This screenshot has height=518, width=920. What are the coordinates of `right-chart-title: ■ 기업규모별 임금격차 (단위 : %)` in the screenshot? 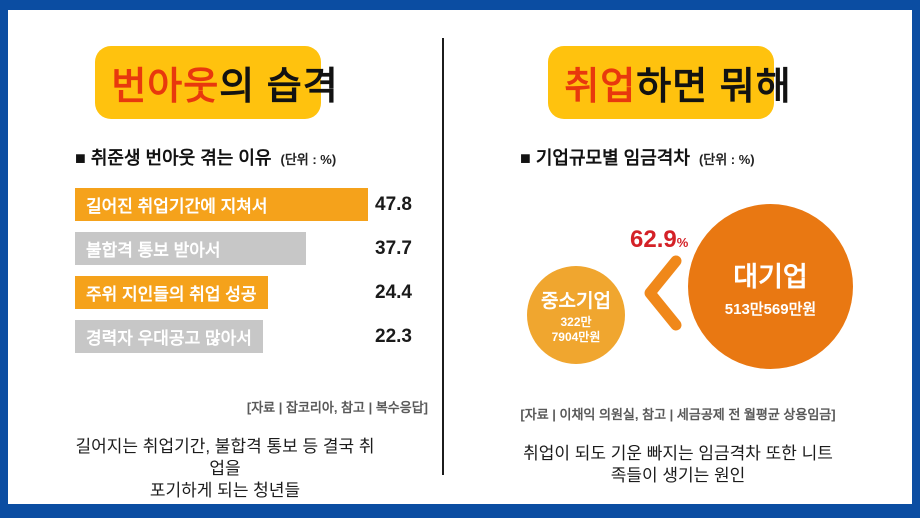 It's located at (716, 157).